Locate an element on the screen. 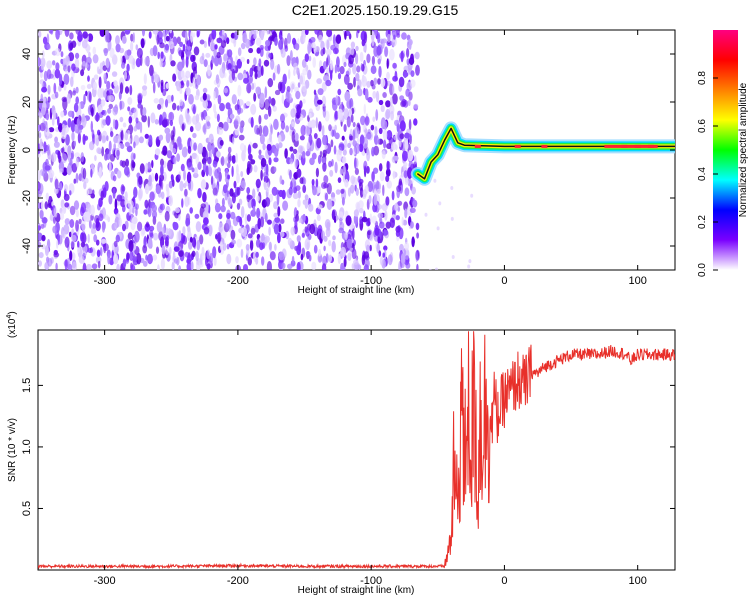 The image size is (750, 600). colorbar-gradient is located at coordinates (725, 150).